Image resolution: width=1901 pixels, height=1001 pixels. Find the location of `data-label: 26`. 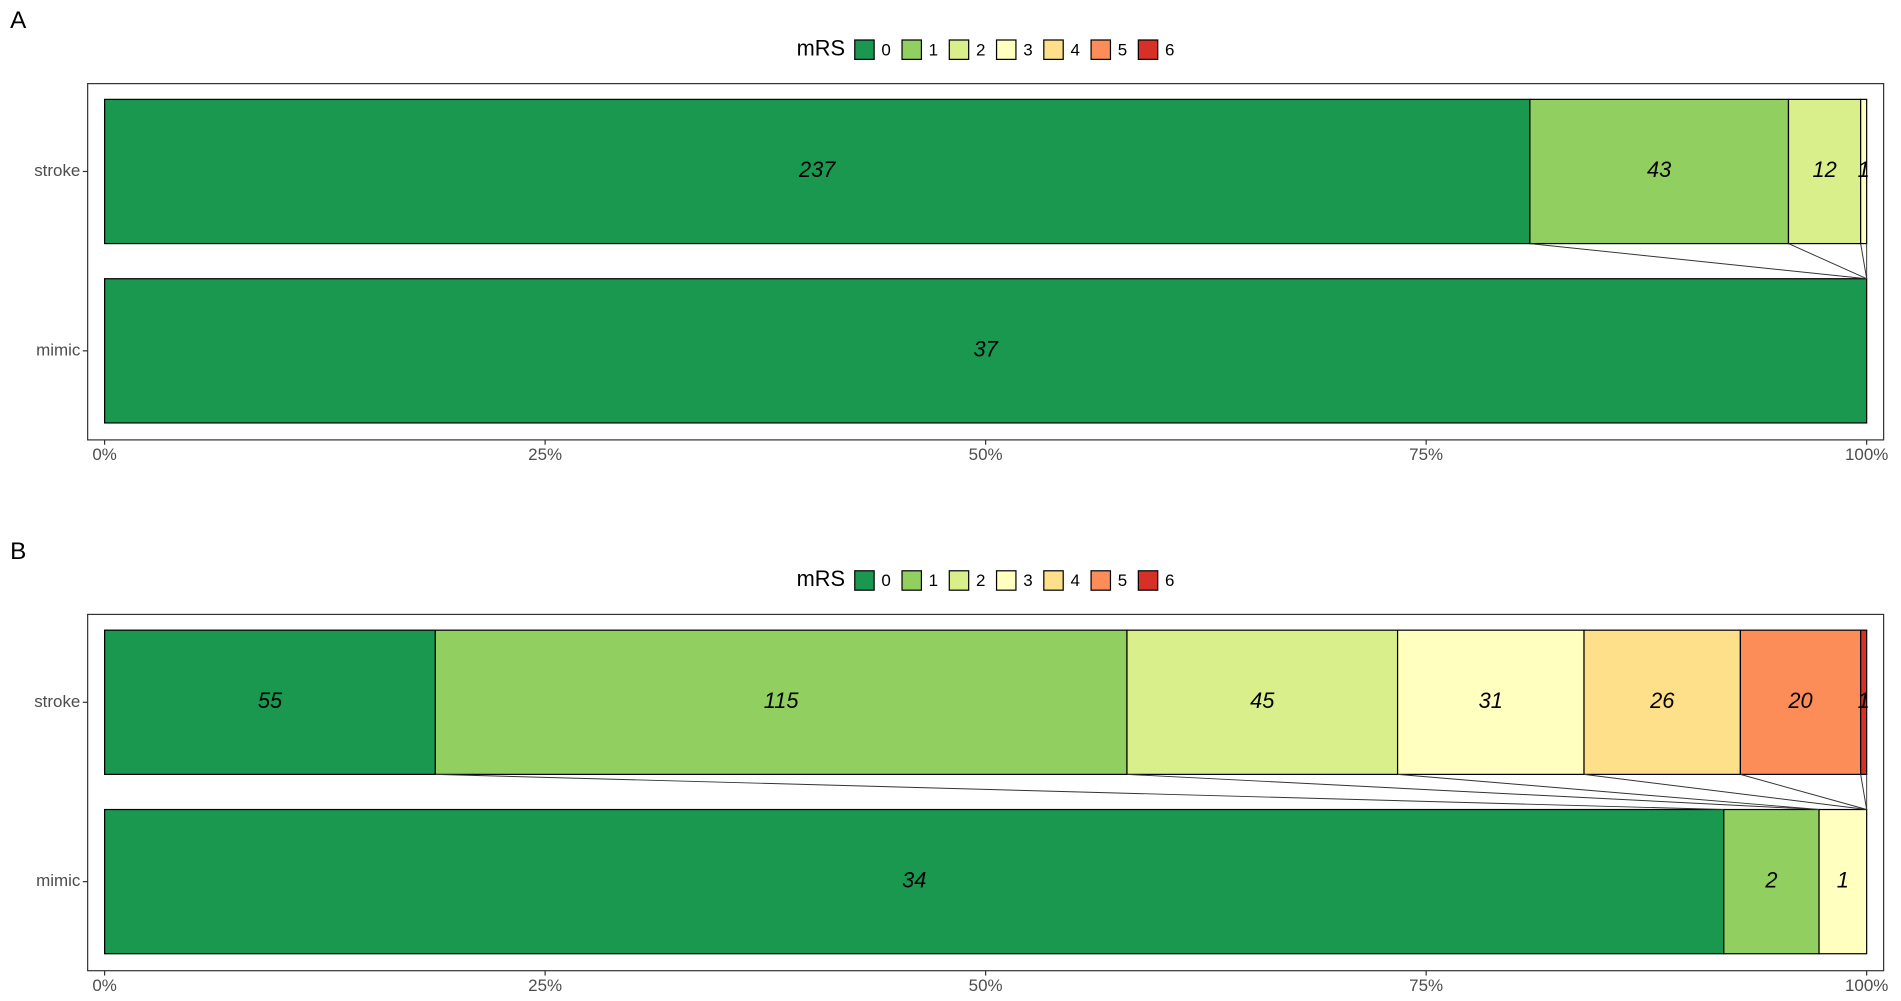

data-label: 26 is located at coordinates (1662, 700).